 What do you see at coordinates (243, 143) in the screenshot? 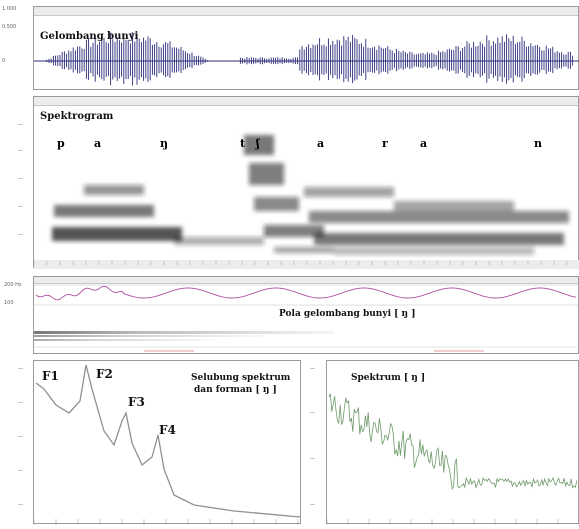
I see `phoneme-t: t` at bounding box center [243, 143].